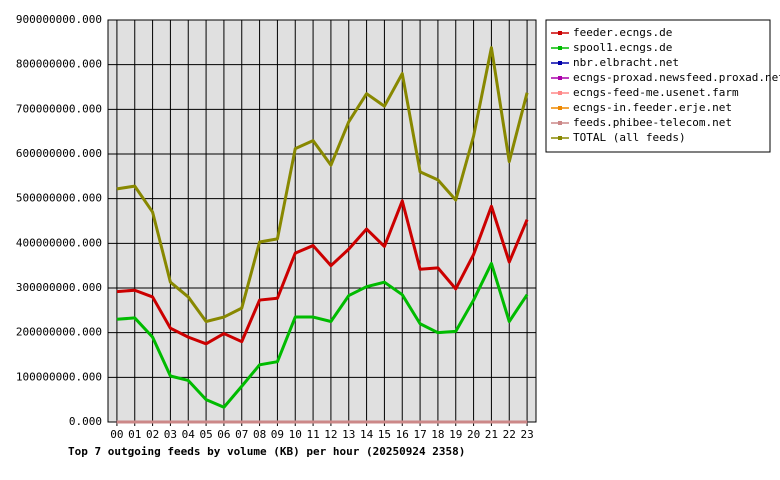  Describe the element at coordinates (652, 122) in the screenshot. I see `legend-label: feeds.phibee-telecom.net` at that location.